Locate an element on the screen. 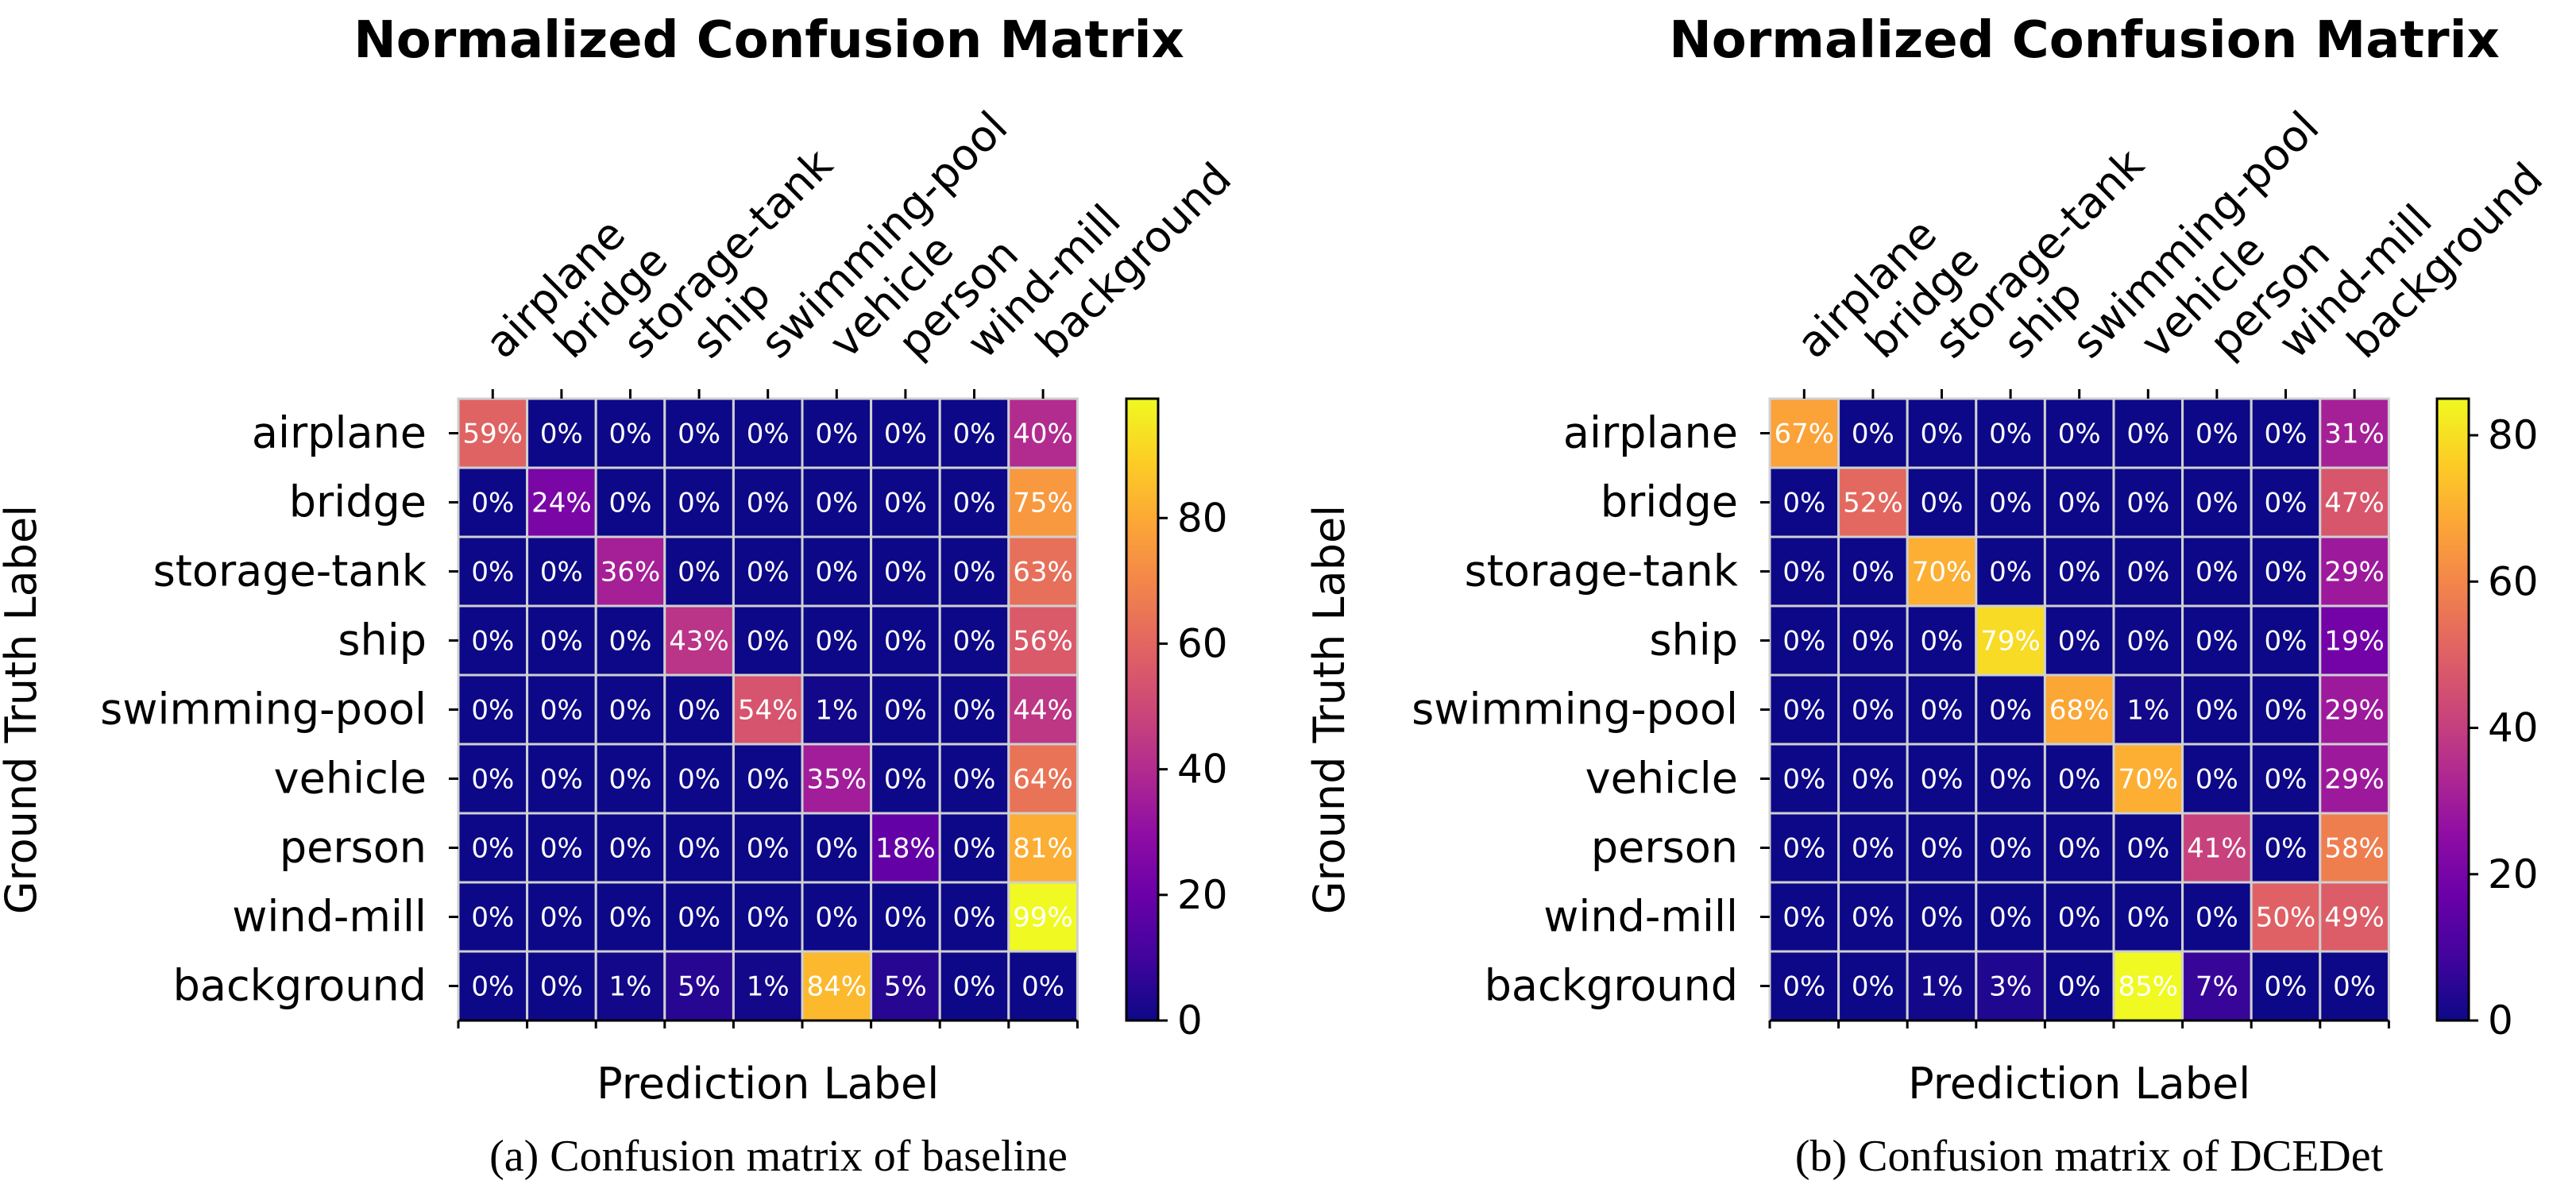 The width and height of the screenshot is (2576, 1200). cell-value-label: 56% is located at coordinates (1043, 642).